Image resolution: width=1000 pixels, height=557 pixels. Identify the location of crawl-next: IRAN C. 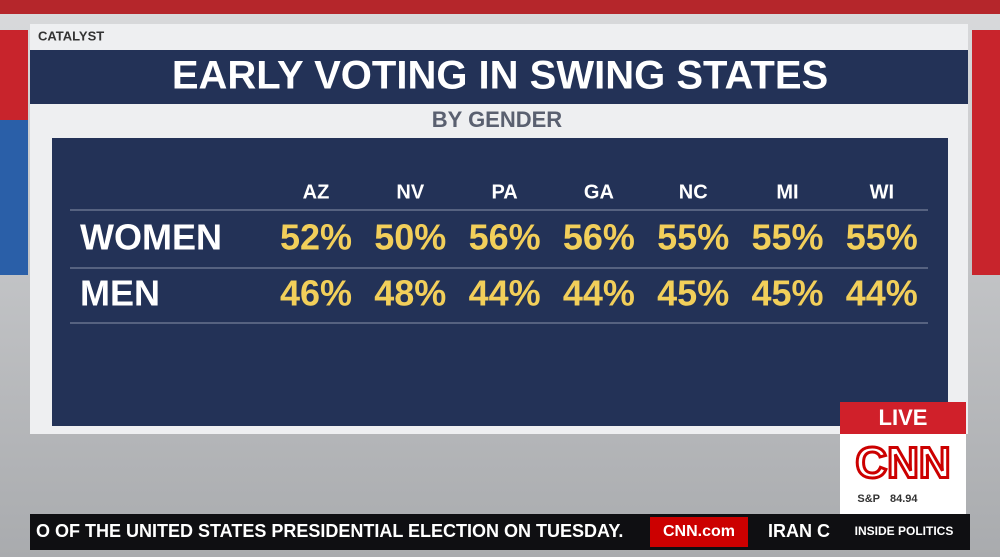
(799, 531).